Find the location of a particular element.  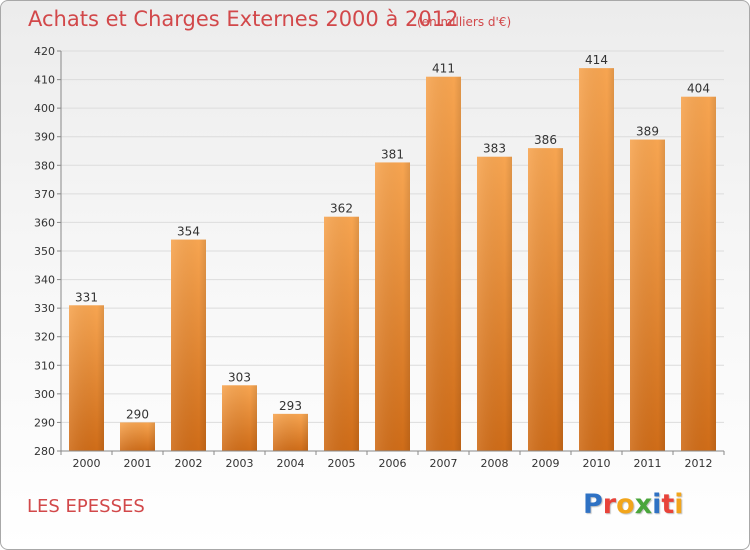

y-tick-label: 370 is located at coordinates (44, 194).